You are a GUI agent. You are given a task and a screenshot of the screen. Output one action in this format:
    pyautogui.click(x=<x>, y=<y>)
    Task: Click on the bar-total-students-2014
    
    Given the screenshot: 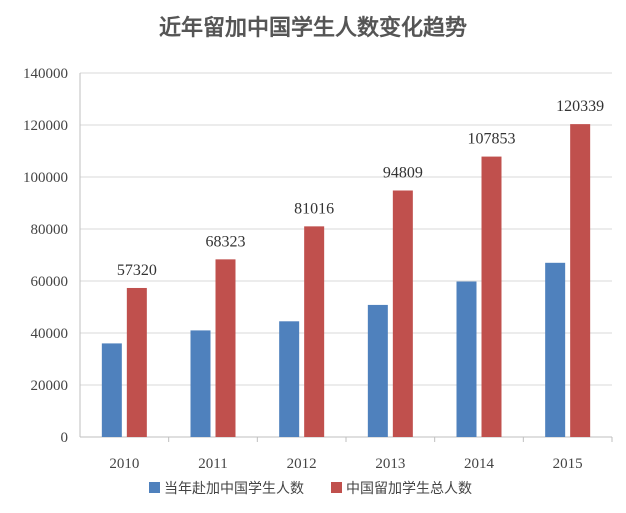 What is the action you would take?
    pyautogui.click(x=491, y=296)
    